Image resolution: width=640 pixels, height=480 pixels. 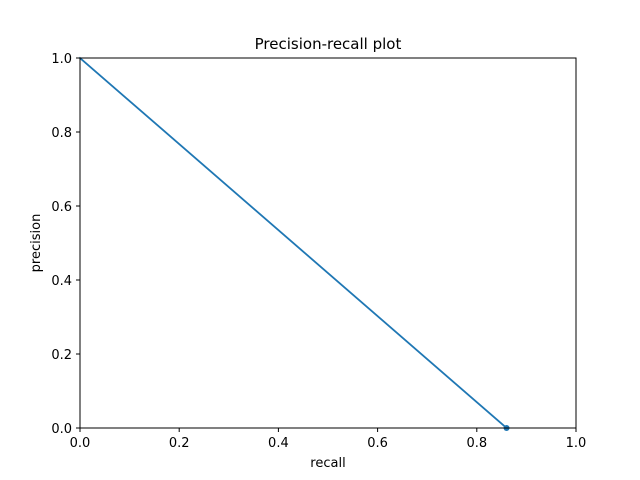 I want to click on x-tick-label: 0.0, so click(x=80, y=443).